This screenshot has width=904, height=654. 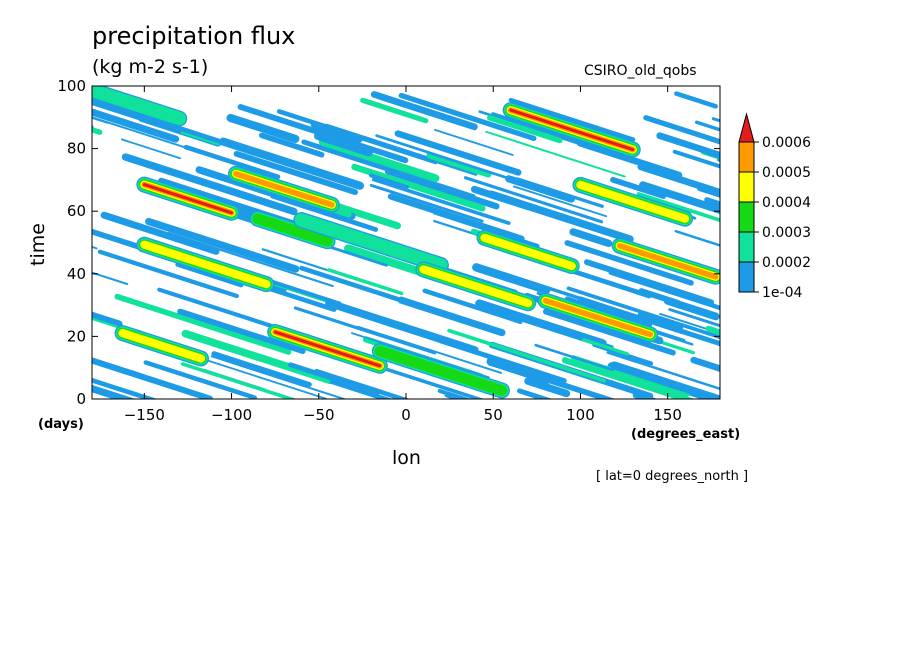 What do you see at coordinates (76, 336) in the screenshot?
I see `y-tick-label: 20` at bounding box center [76, 336].